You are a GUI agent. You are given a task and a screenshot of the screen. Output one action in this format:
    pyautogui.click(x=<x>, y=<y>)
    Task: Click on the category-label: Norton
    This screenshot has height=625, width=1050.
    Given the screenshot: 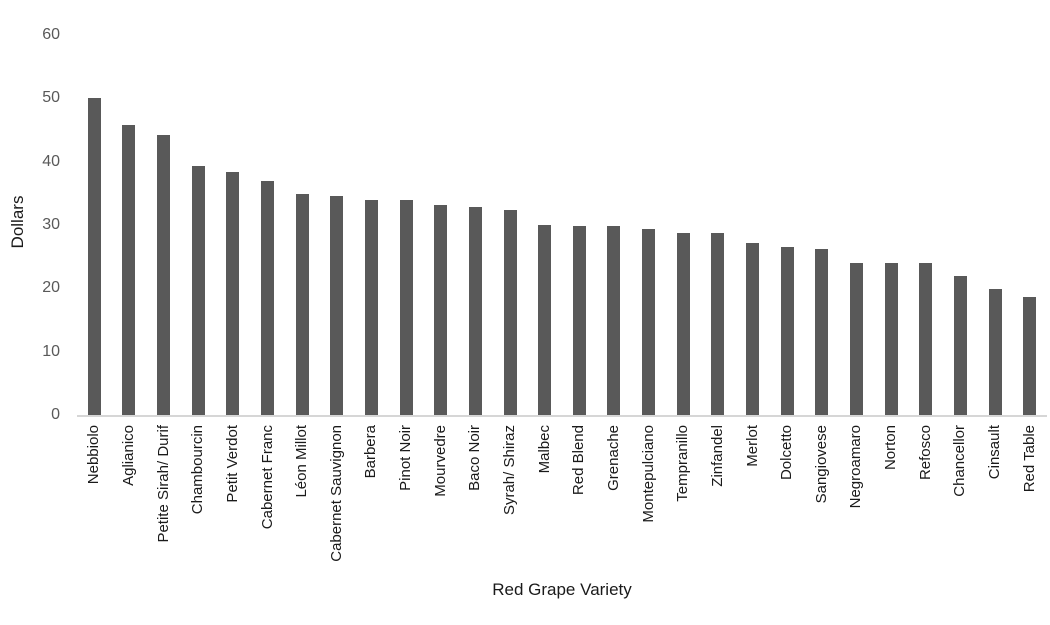 What is the action you would take?
    pyautogui.click(x=891, y=448)
    